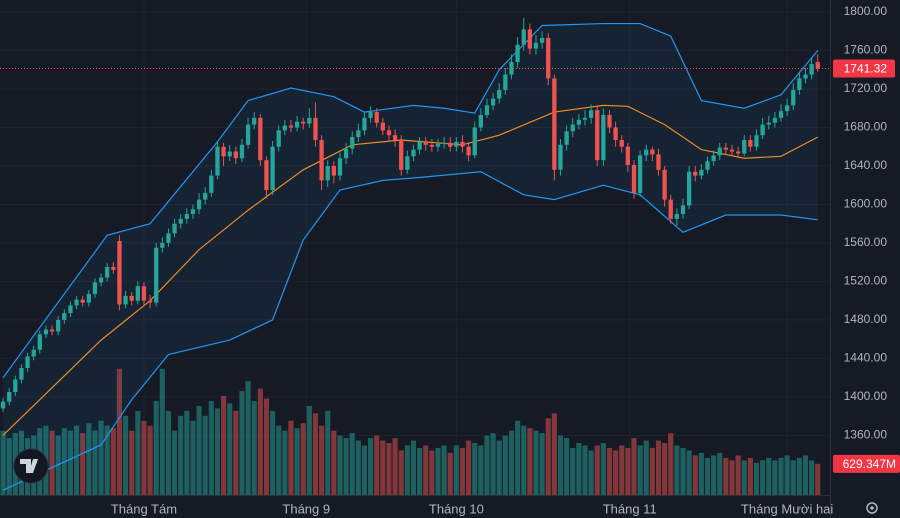 This screenshot has width=900, height=518. Describe the element at coordinates (866, 242) in the screenshot. I see `y-tick-label: 1560.00` at that location.